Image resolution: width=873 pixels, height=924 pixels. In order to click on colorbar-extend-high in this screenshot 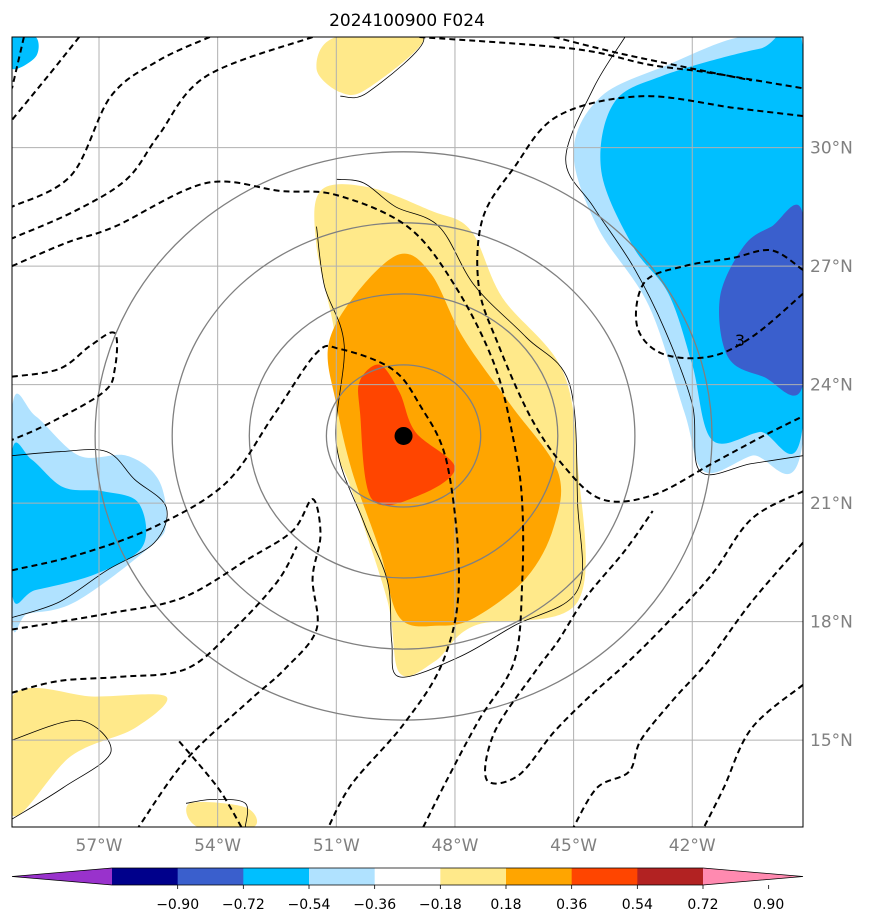, I will do `click(753, 876)`.